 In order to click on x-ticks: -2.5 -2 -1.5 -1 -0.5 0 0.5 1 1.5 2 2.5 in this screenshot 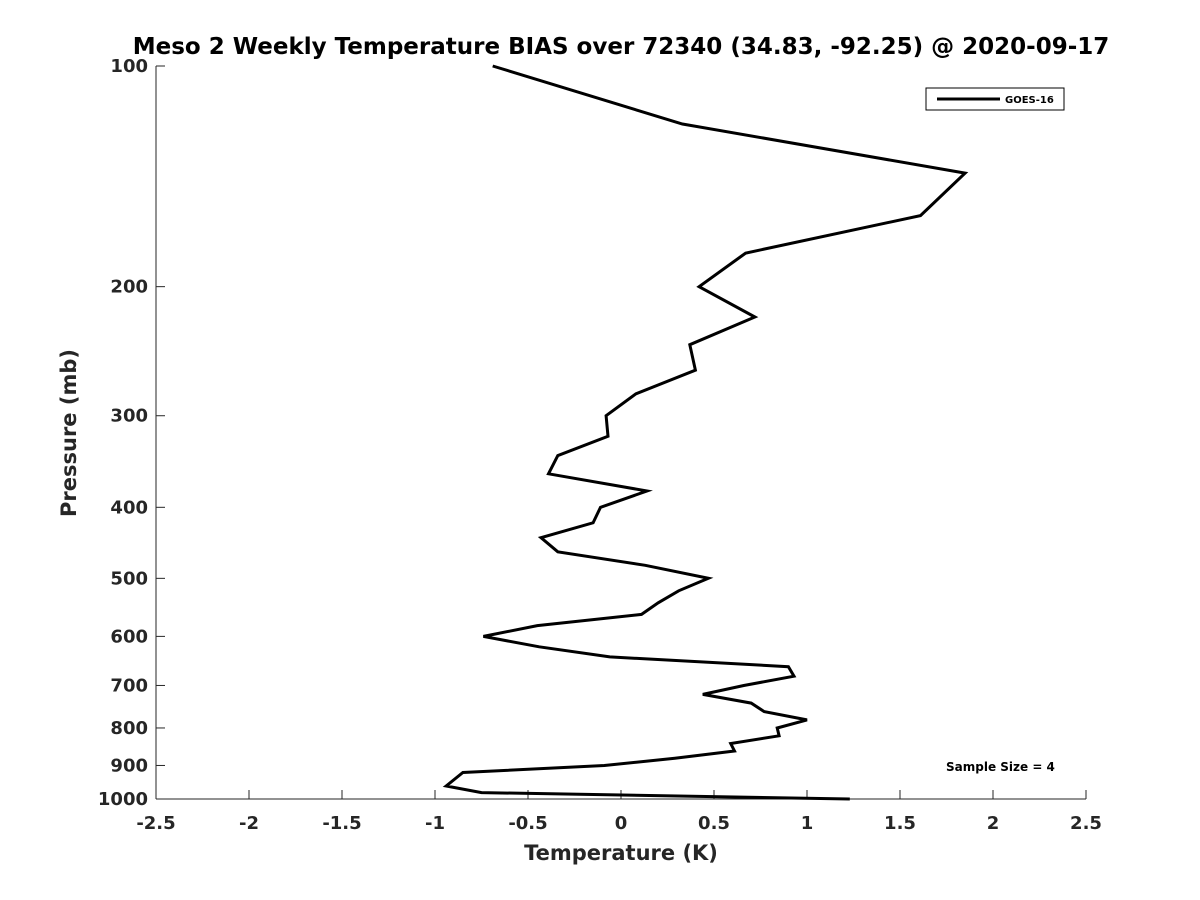, I will do `click(619, 812)`.